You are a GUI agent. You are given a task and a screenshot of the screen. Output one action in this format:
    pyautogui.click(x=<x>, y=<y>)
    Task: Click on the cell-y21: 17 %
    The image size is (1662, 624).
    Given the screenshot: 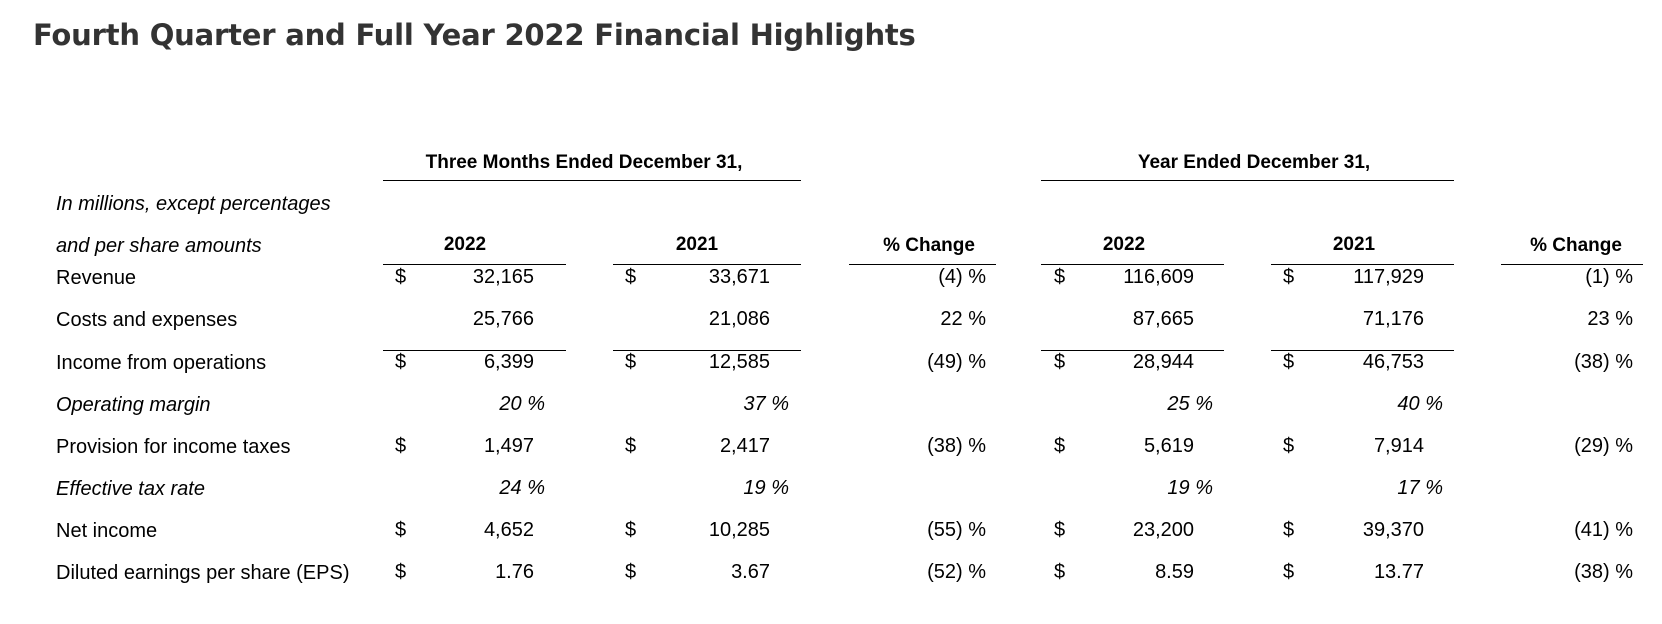 What is the action you would take?
    pyautogui.click(x=1420, y=488)
    